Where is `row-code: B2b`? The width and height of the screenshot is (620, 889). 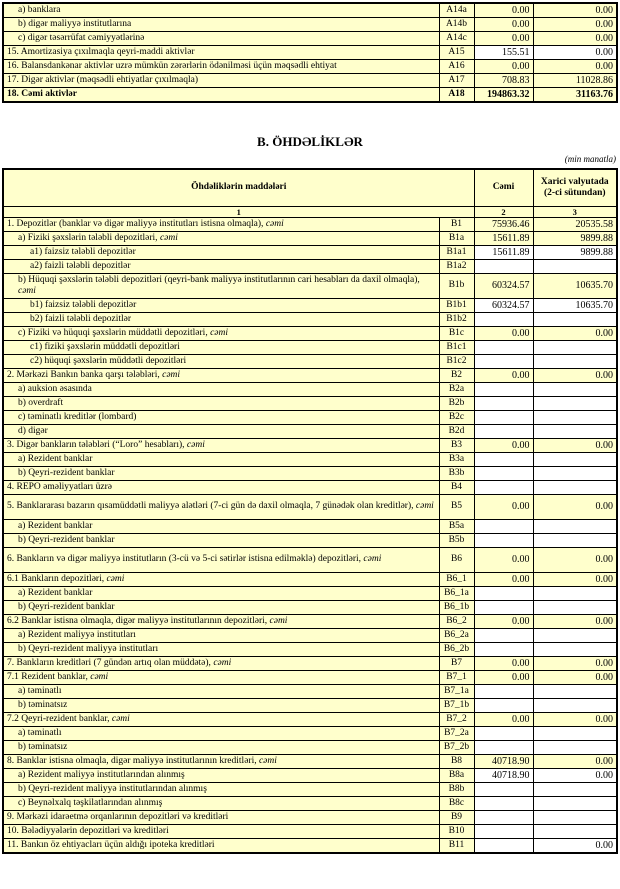 row-code: B2b is located at coordinates (456, 403).